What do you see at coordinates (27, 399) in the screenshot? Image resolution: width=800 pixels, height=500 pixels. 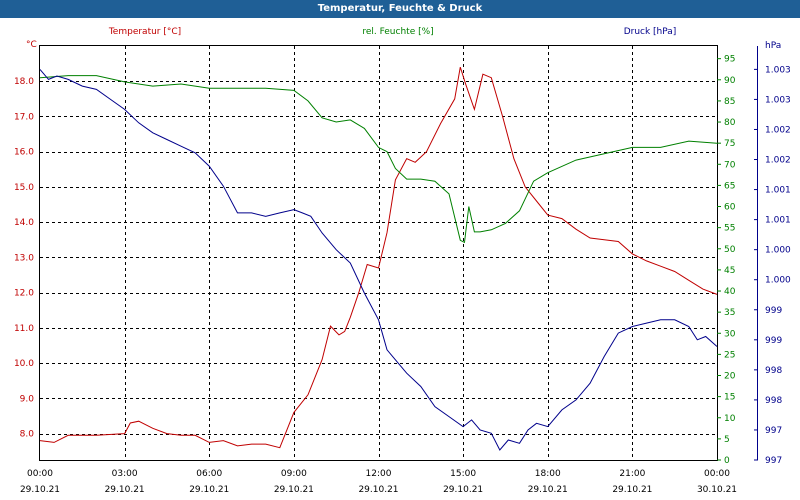 I see `temperature-tick-label: 9.0` at bounding box center [27, 399].